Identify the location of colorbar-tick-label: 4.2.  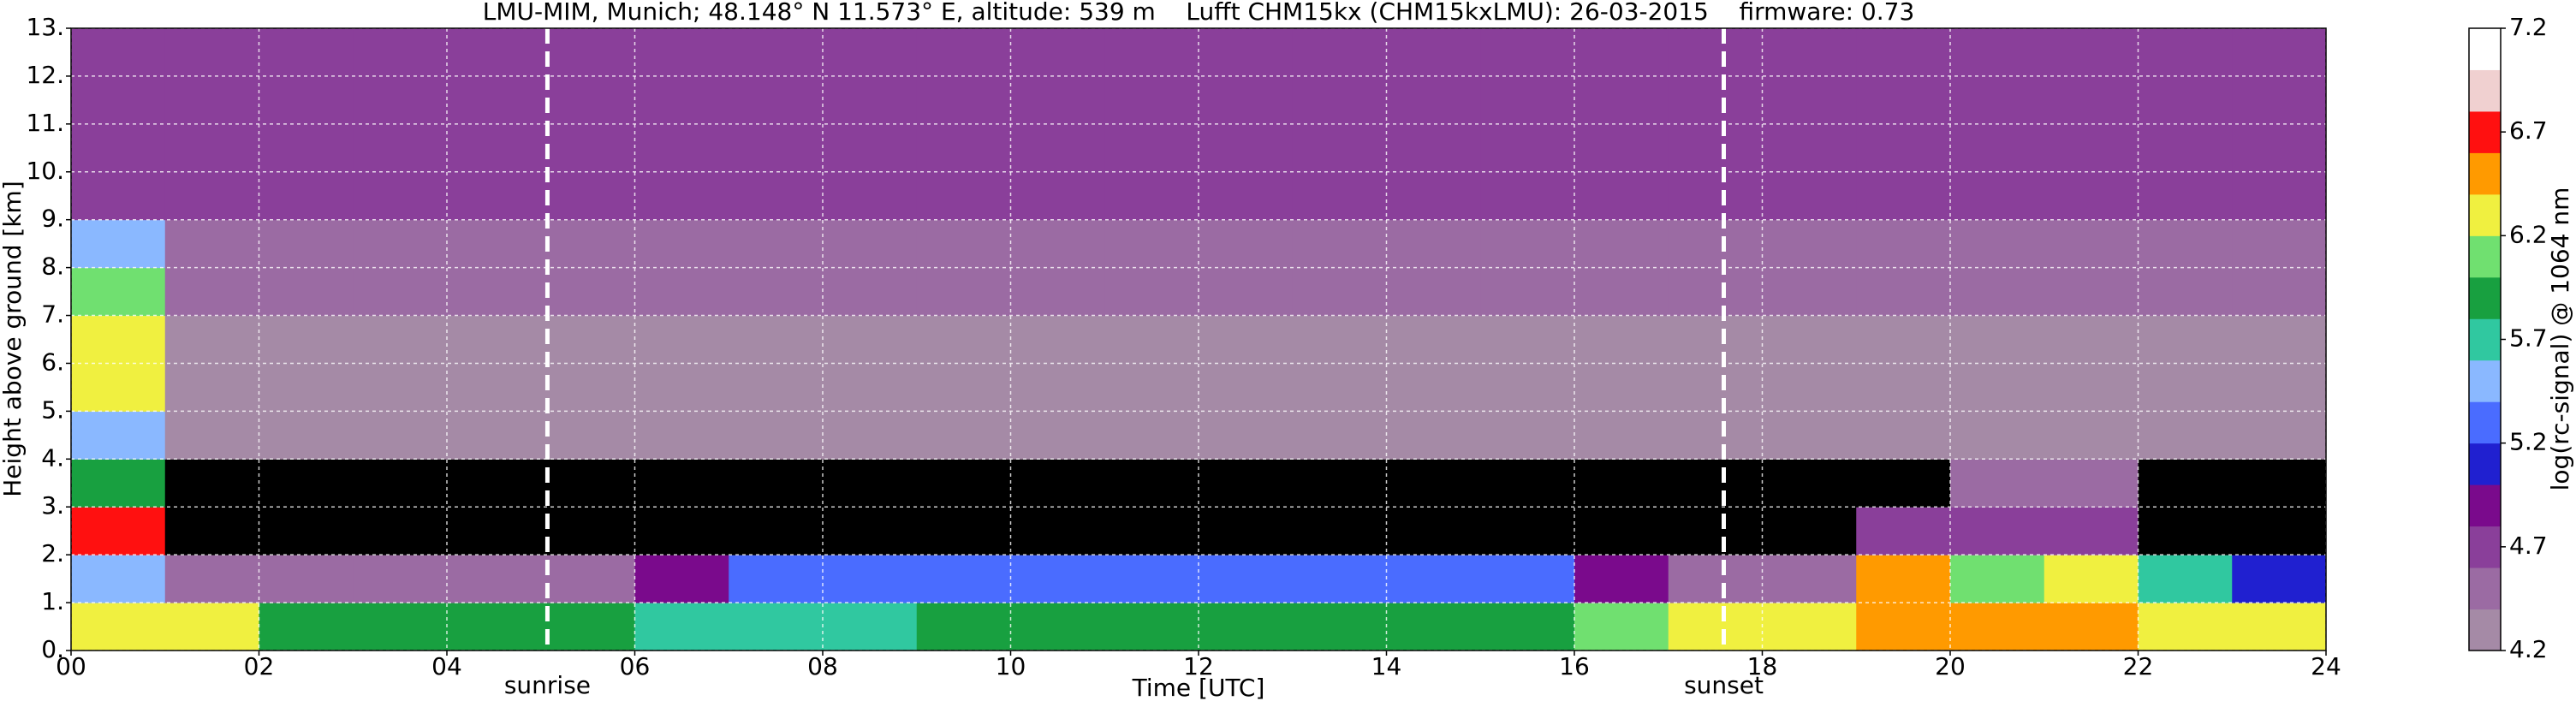
(2529, 649).